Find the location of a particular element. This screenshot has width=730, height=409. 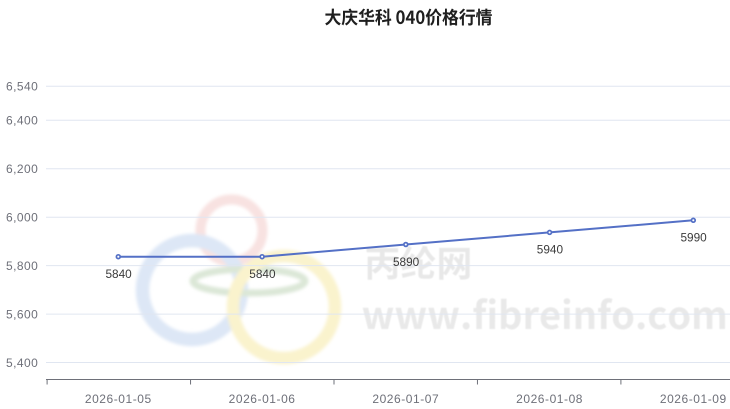

svg-text: 6,200 is located at coordinates (22, 169).